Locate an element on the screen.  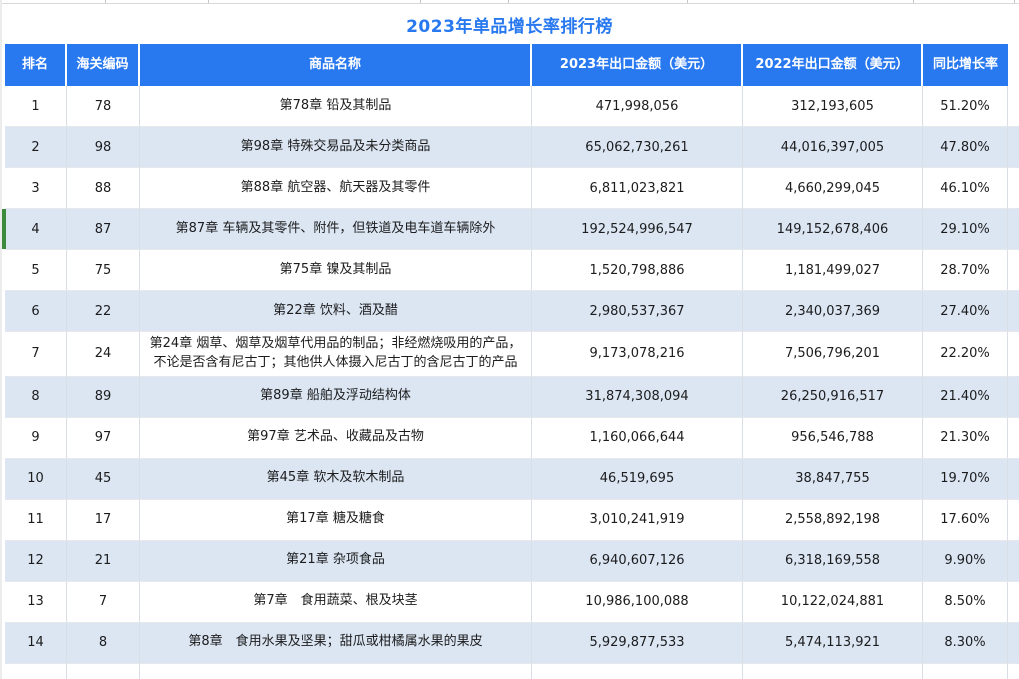
cell-amount-2023: 3,010,241,919 is located at coordinates (637, 519).